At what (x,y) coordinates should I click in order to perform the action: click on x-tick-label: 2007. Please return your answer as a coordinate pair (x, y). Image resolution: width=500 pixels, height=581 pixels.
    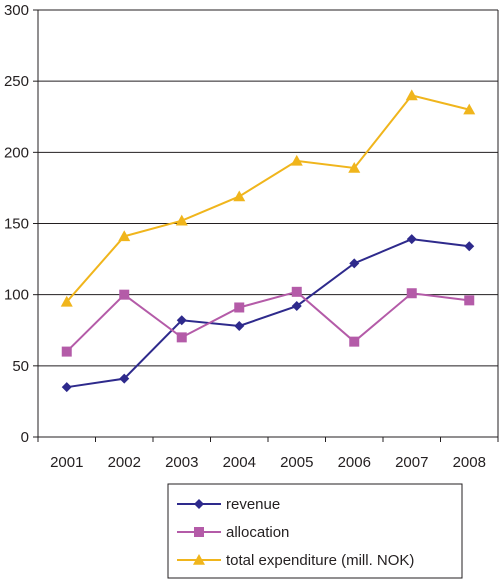
    Looking at the image, I should click on (411, 462).